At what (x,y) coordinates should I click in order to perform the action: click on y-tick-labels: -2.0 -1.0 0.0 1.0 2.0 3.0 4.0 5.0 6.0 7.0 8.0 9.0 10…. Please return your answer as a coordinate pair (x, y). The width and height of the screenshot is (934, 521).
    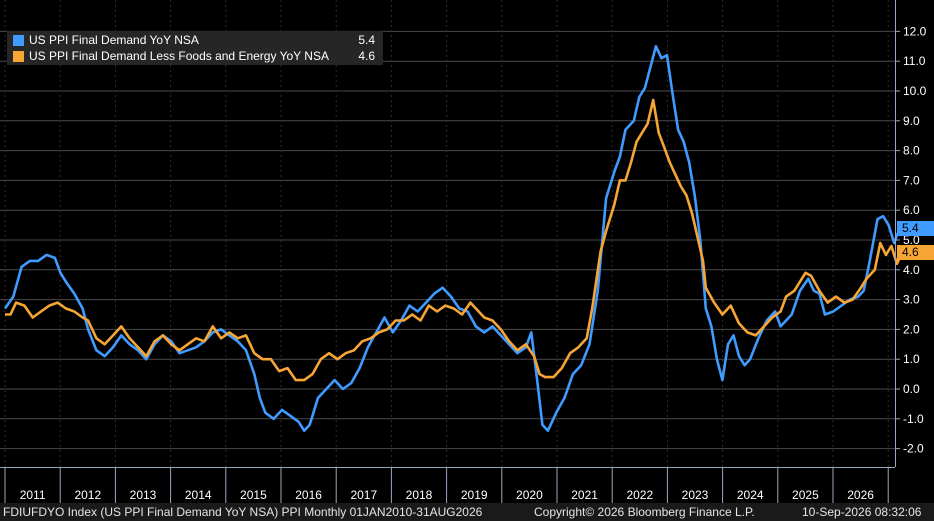
    Looking at the image, I should click on (915, 239).